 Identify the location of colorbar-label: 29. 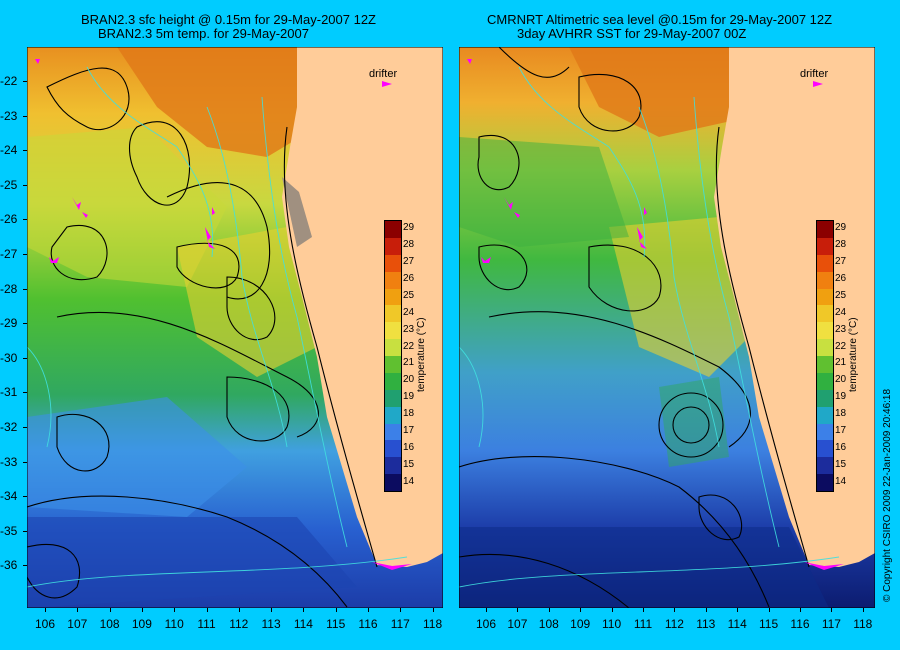
(409, 228).